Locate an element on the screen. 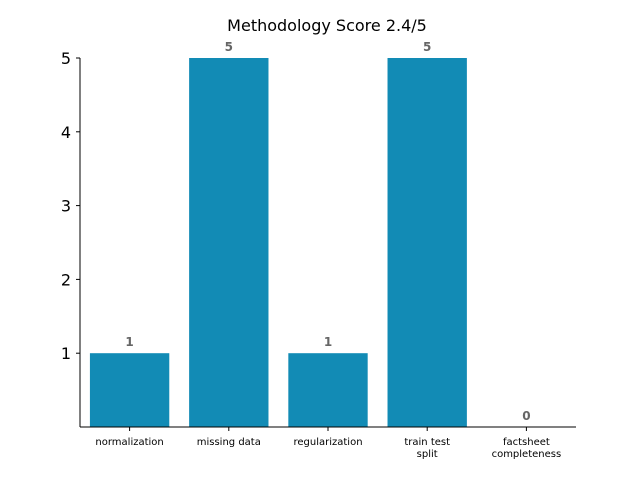  data-label-regularization: 1 is located at coordinates (328, 342).